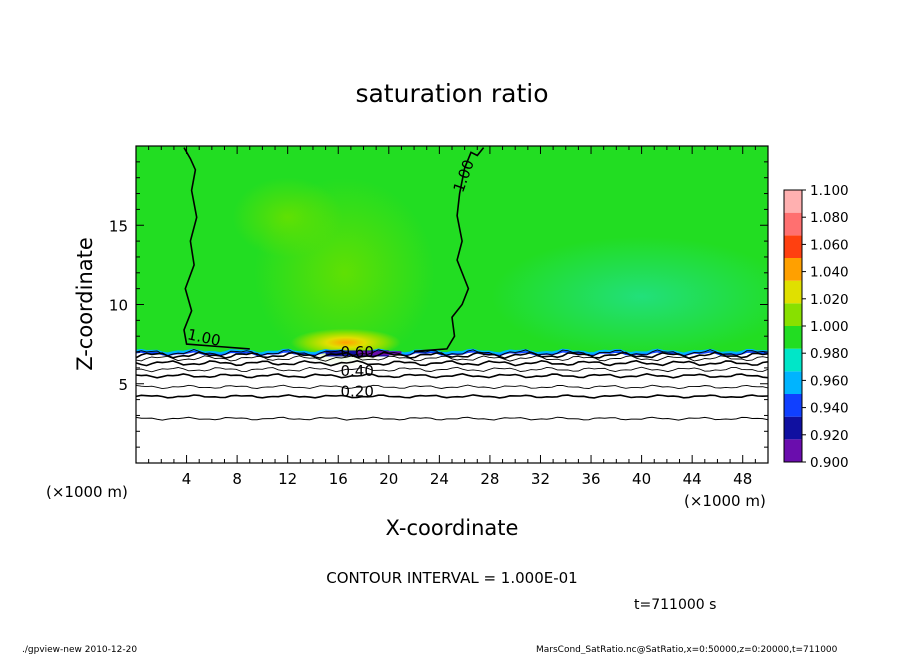 The image size is (904, 654). What do you see at coordinates (439, 479) in the screenshot?
I see `x-tick-label-24: 24` at bounding box center [439, 479].